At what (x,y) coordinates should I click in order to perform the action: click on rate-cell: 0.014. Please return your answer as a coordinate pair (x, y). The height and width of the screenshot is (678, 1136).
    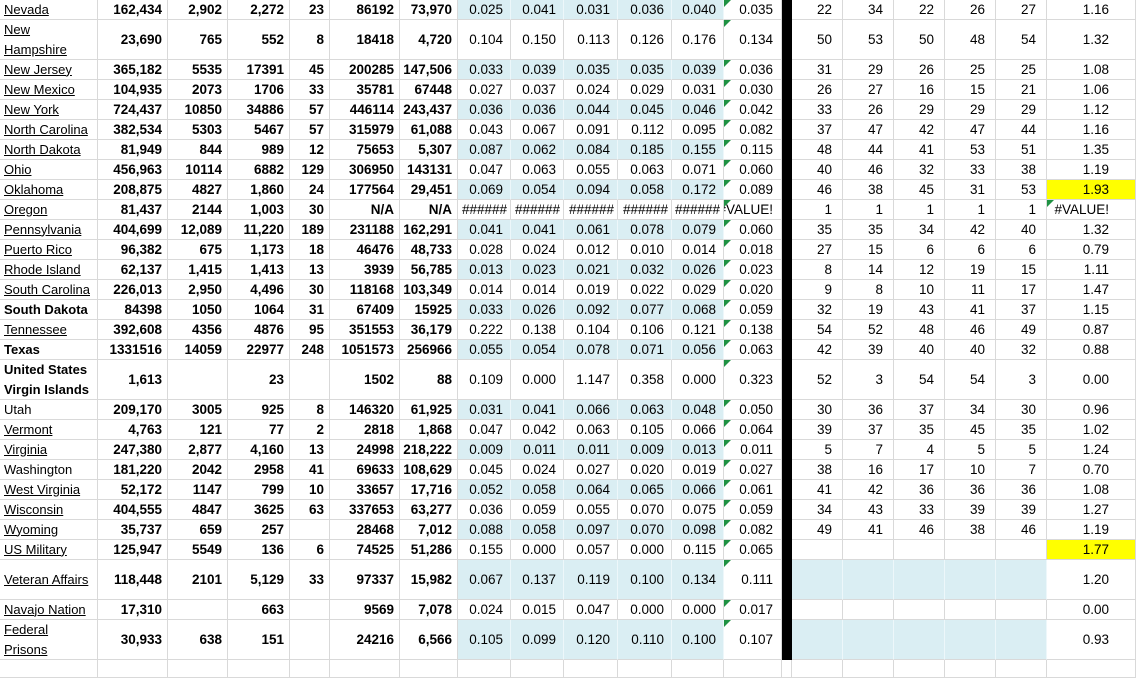
    Looking at the image, I should click on (537, 290).